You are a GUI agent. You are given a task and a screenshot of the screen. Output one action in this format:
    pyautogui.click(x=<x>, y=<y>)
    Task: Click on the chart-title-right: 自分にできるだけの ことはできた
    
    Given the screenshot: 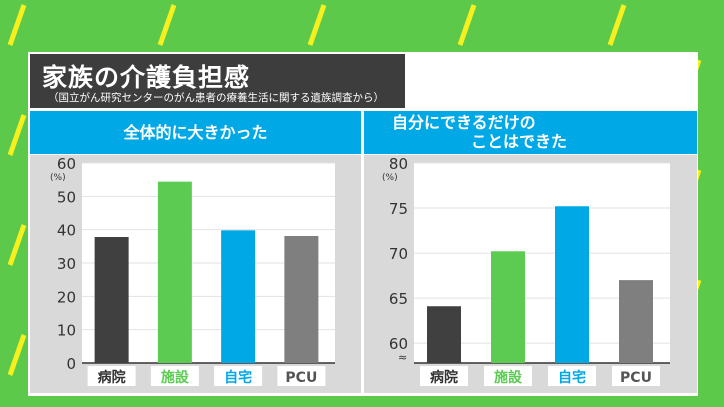 What is the action you would take?
    pyautogui.click(x=530, y=132)
    